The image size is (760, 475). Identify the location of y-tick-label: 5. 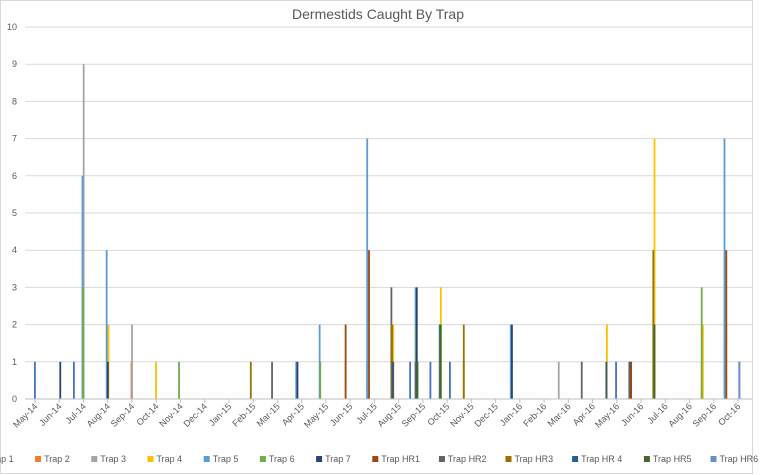
(14, 213).